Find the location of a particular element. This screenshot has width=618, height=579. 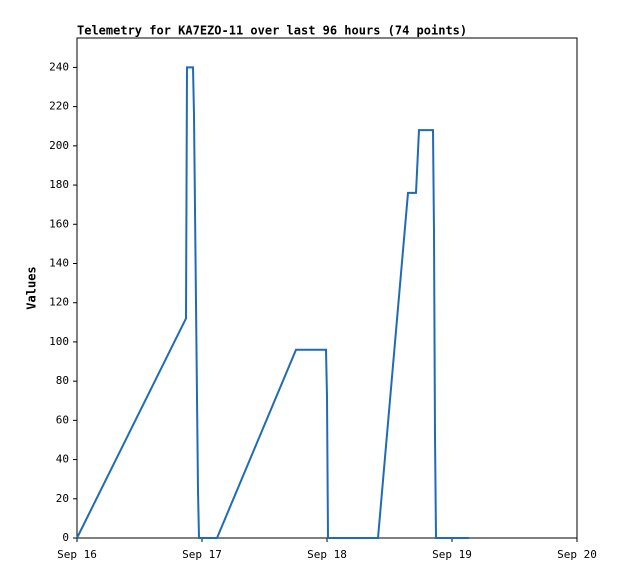

y-tick-label: 0 is located at coordinates (65, 537).